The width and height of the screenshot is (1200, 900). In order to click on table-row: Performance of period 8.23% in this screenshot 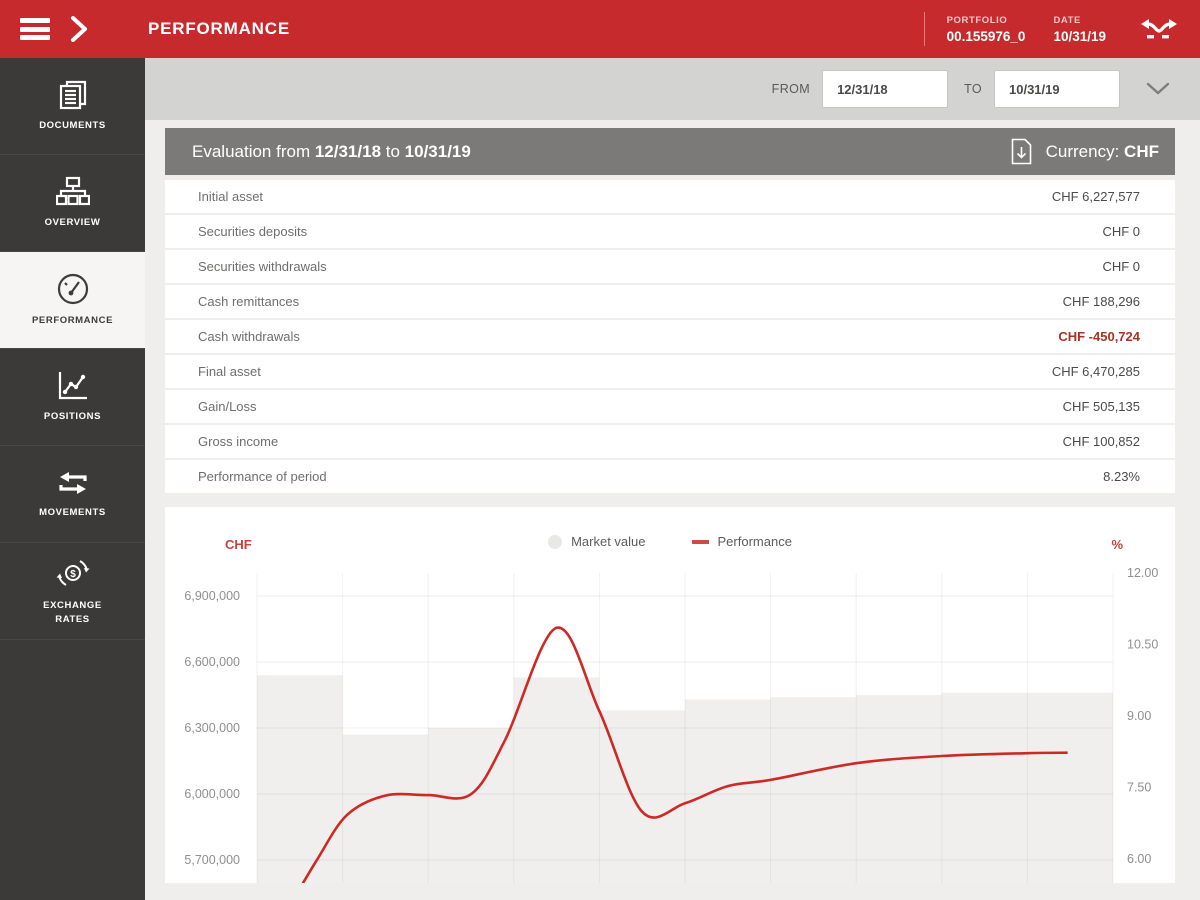, I will do `click(670, 476)`.